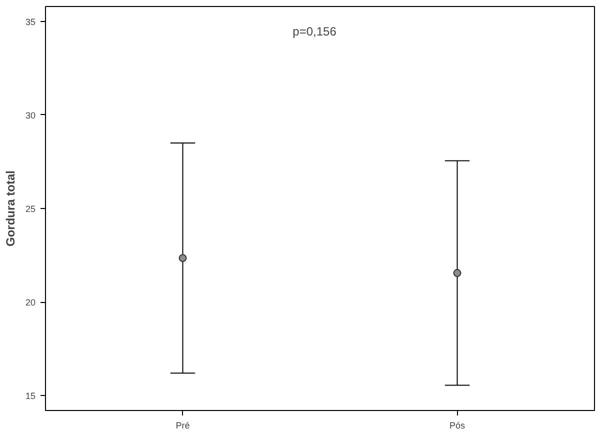  Describe the element at coordinates (30, 21) in the screenshot. I see `y-tick-label: 35` at that location.